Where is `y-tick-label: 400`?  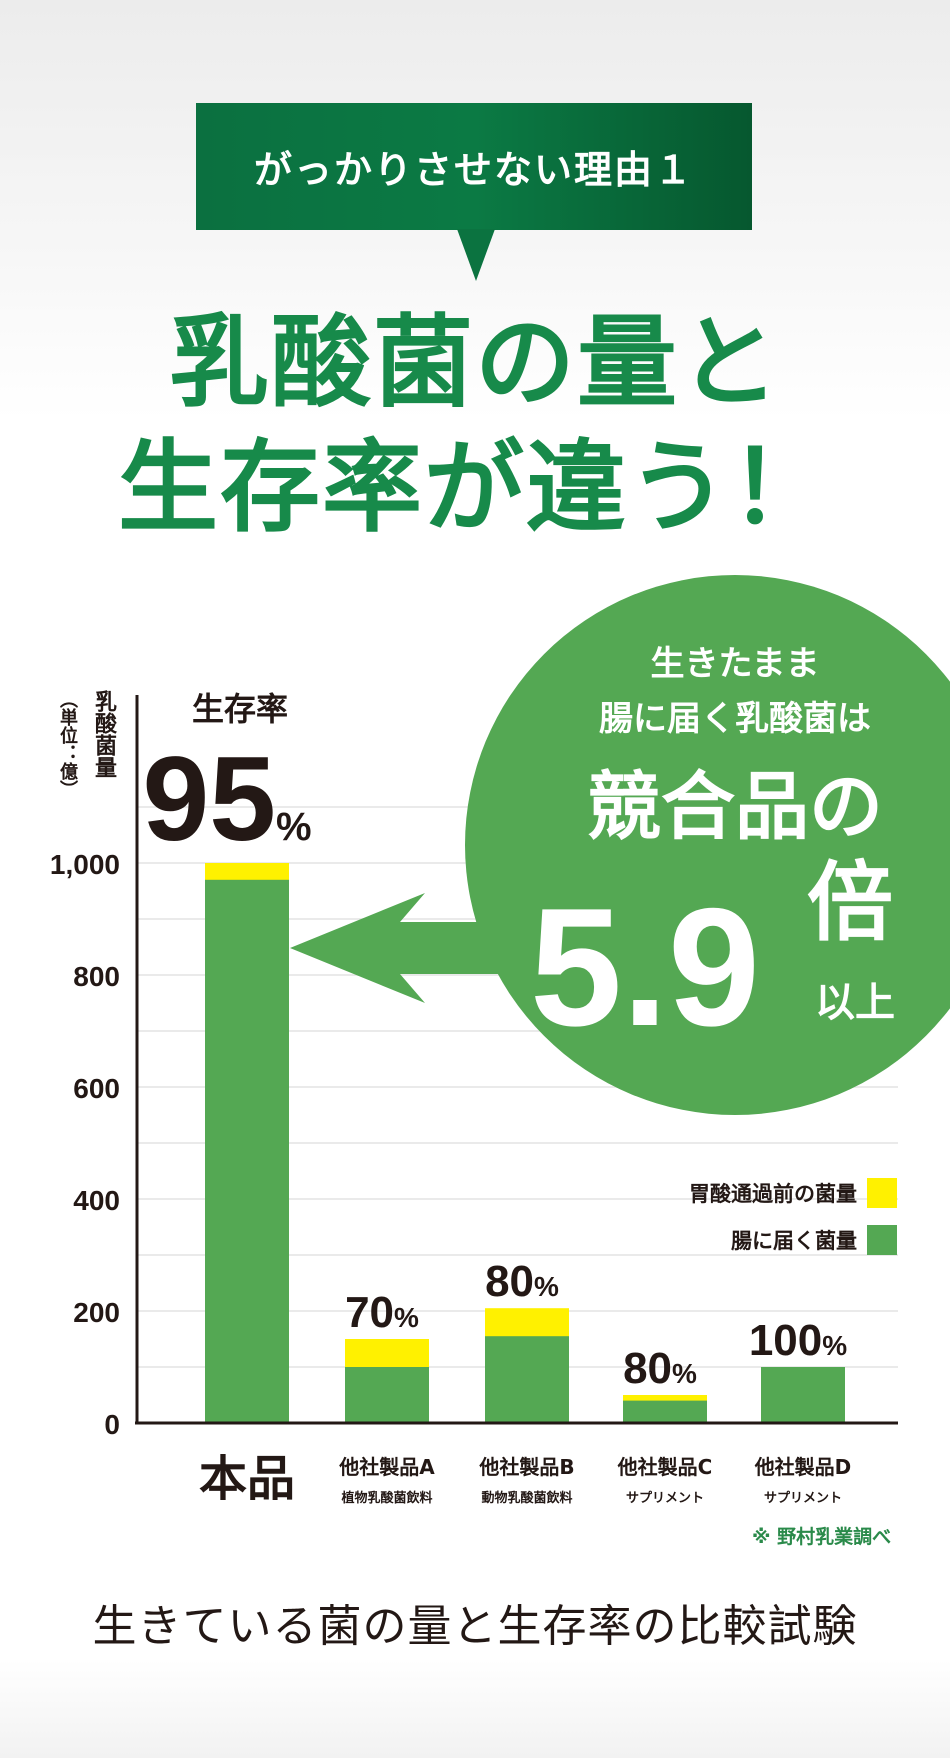 y-tick-label: 400 is located at coordinates (96, 1200).